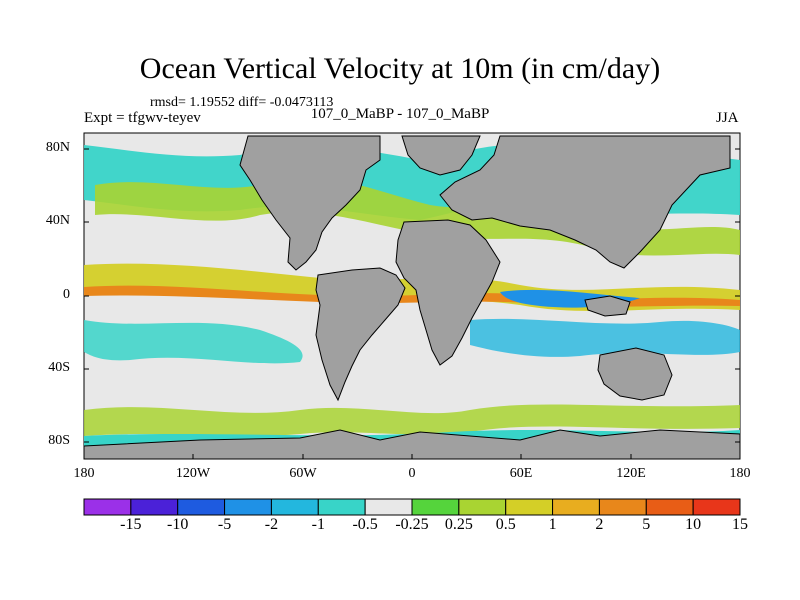 The image size is (800, 600). Describe the element at coordinates (585, 202) in the screenshot. I see `eurasia` at that location.